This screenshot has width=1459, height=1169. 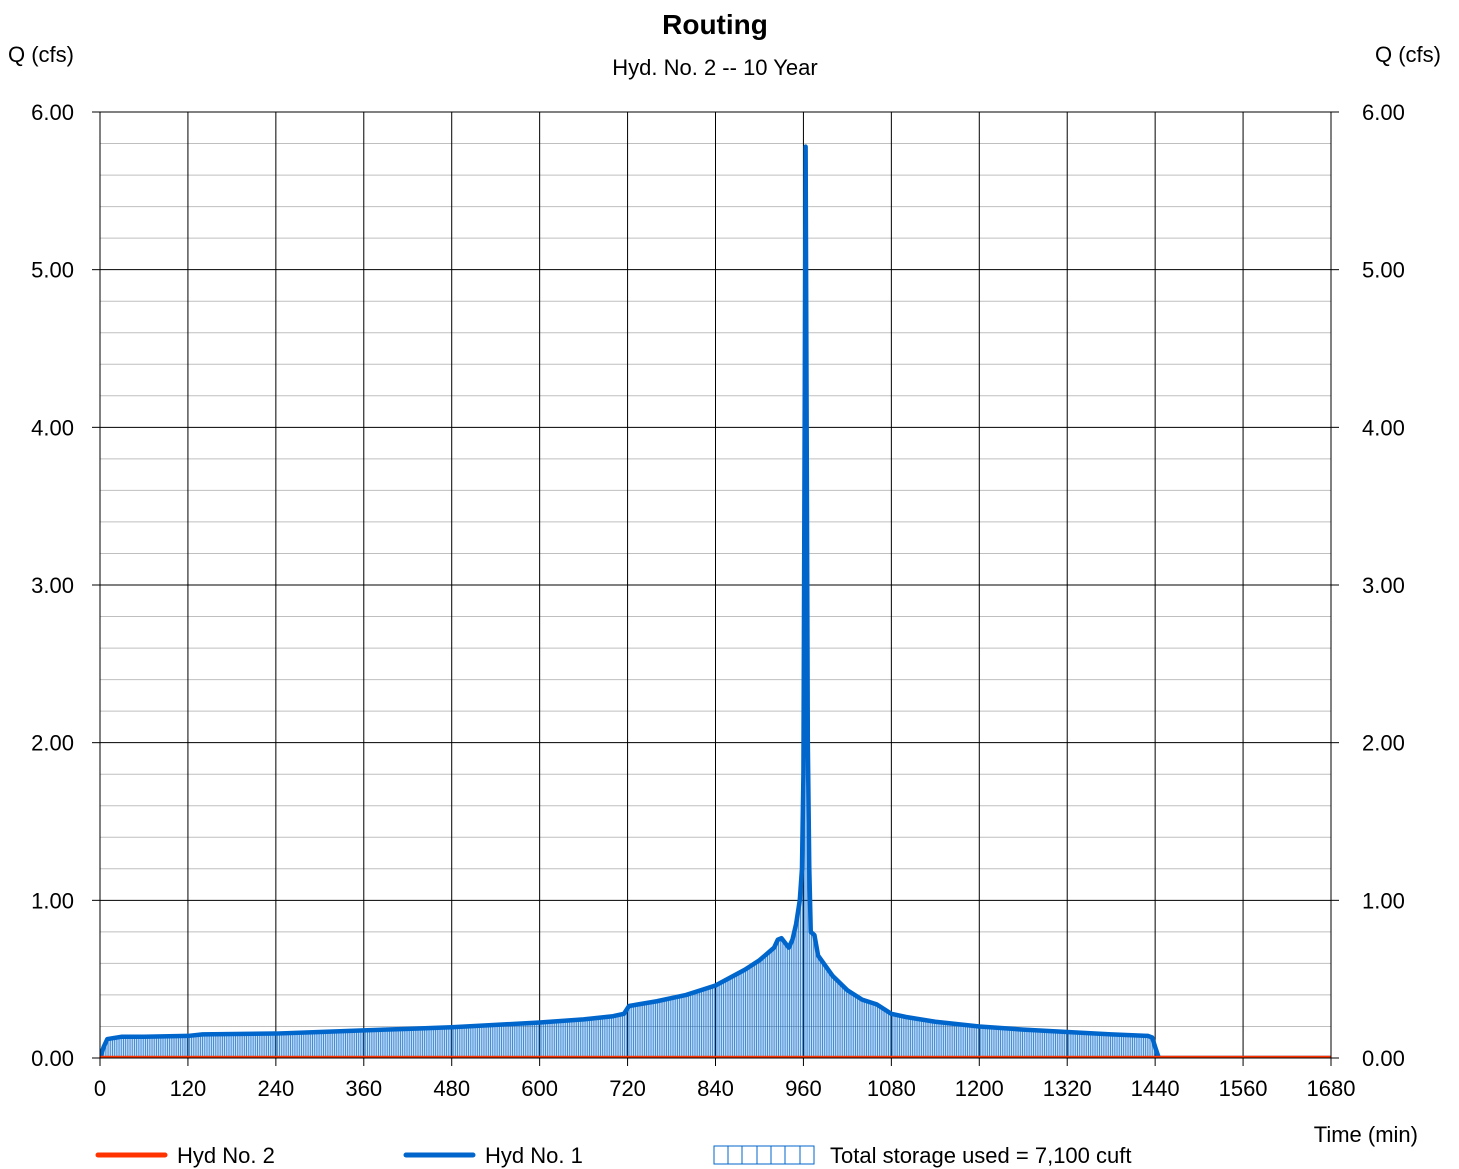 What do you see at coordinates (188, 1088) in the screenshot?
I see `x-tick-label: 120` at bounding box center [188, 1088].